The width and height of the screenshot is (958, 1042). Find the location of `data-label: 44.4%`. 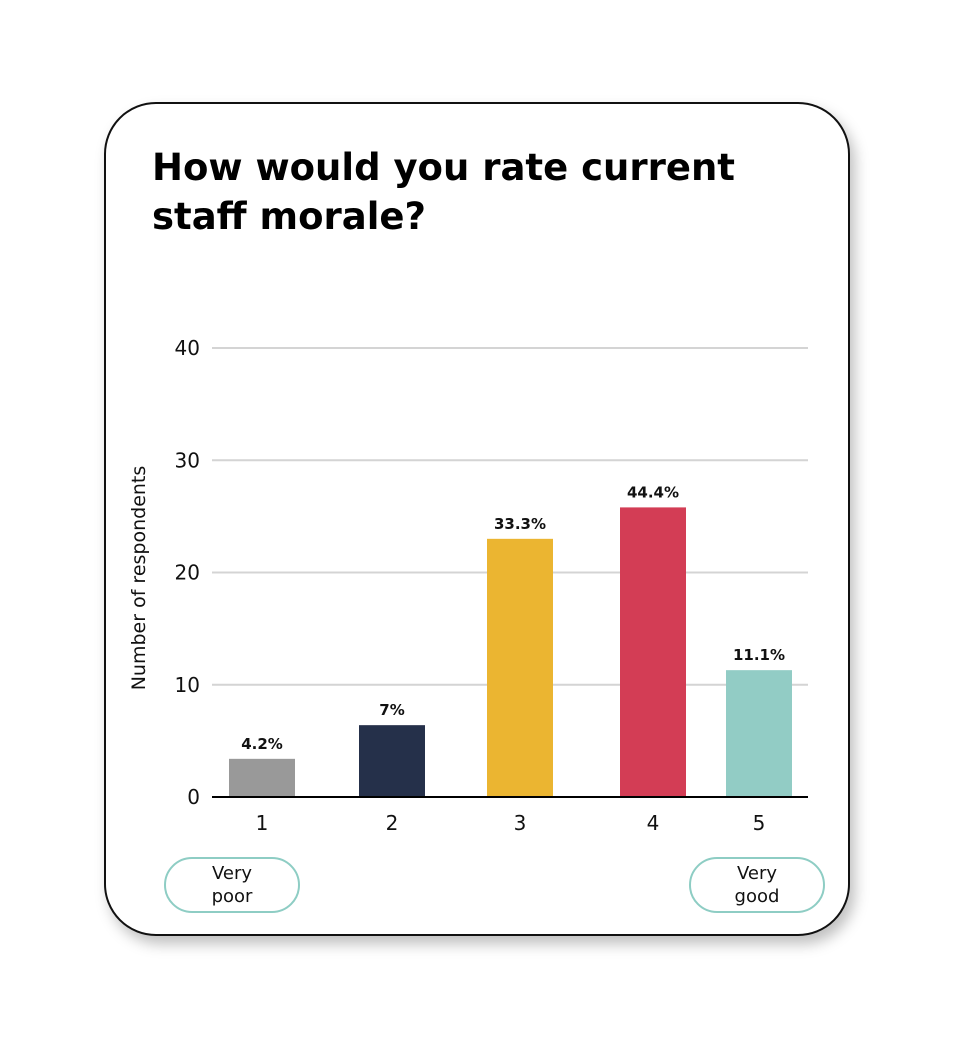

data-label: 44.4% is located at coordinates (653, 492).